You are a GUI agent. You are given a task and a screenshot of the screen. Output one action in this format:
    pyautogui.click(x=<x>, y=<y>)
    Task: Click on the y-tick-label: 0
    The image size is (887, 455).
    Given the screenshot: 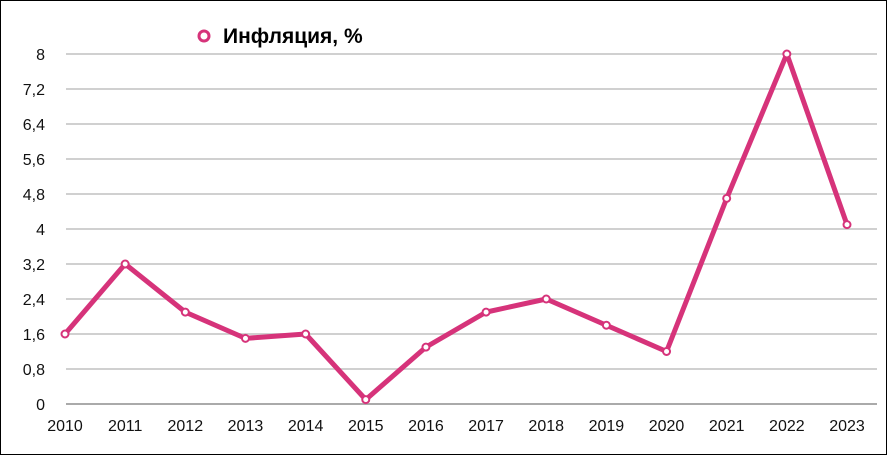 What is the action you would take?
    pyautogui.click(x=40, y=405)
    